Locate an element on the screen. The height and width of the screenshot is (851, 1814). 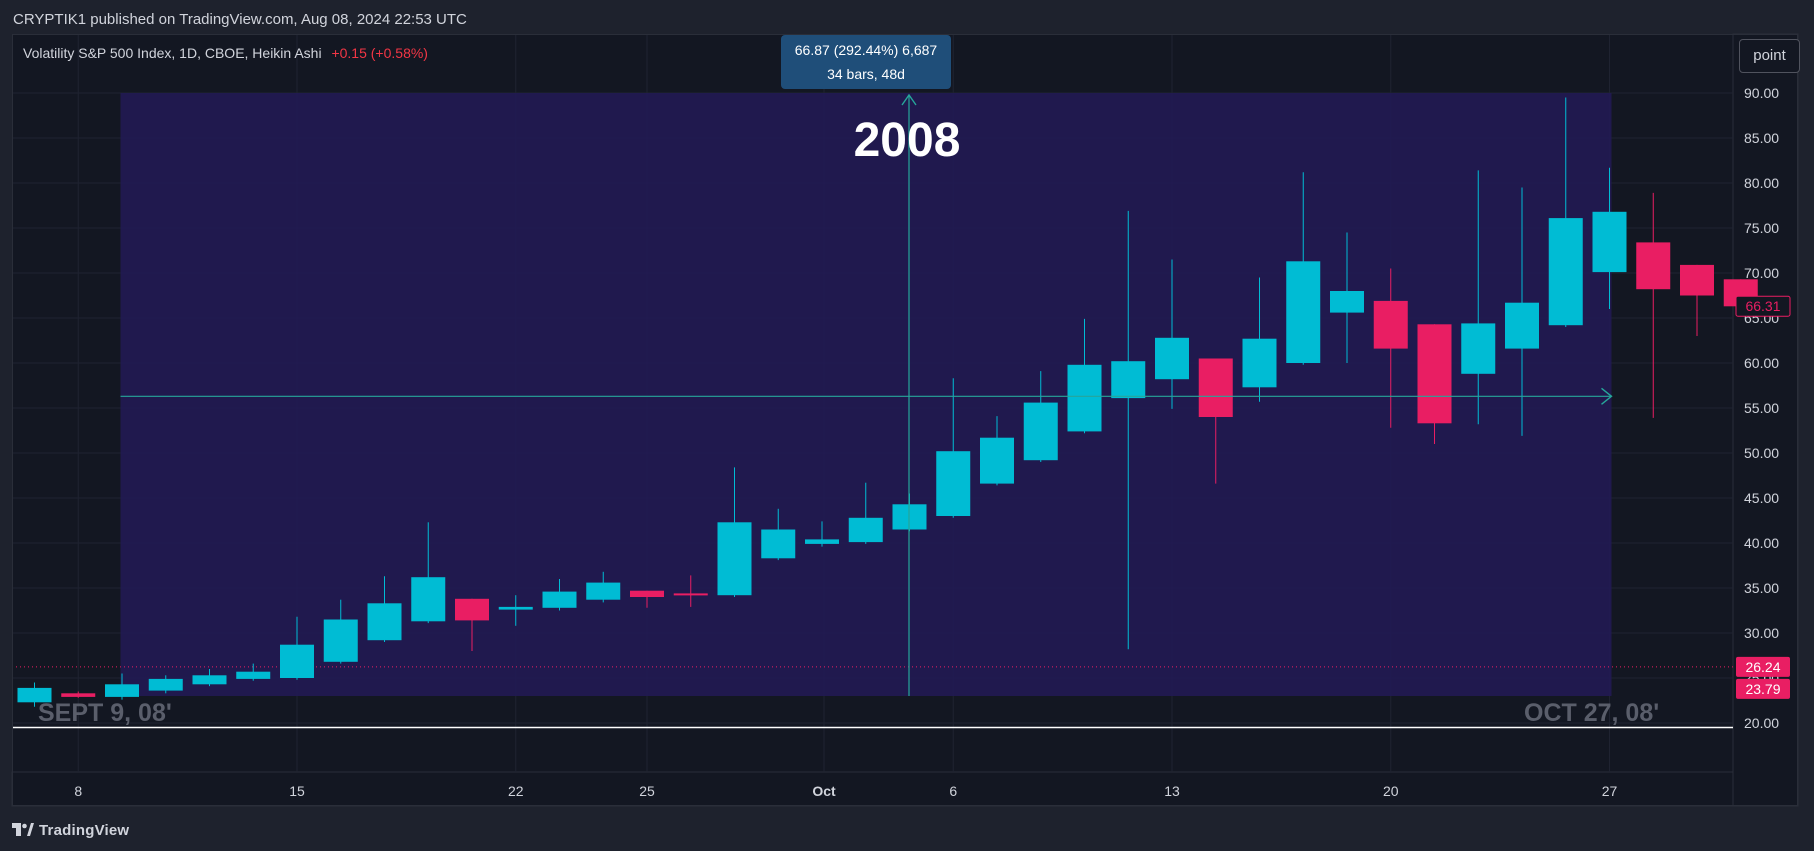
price-axis is located at coordinates (1765, 420).